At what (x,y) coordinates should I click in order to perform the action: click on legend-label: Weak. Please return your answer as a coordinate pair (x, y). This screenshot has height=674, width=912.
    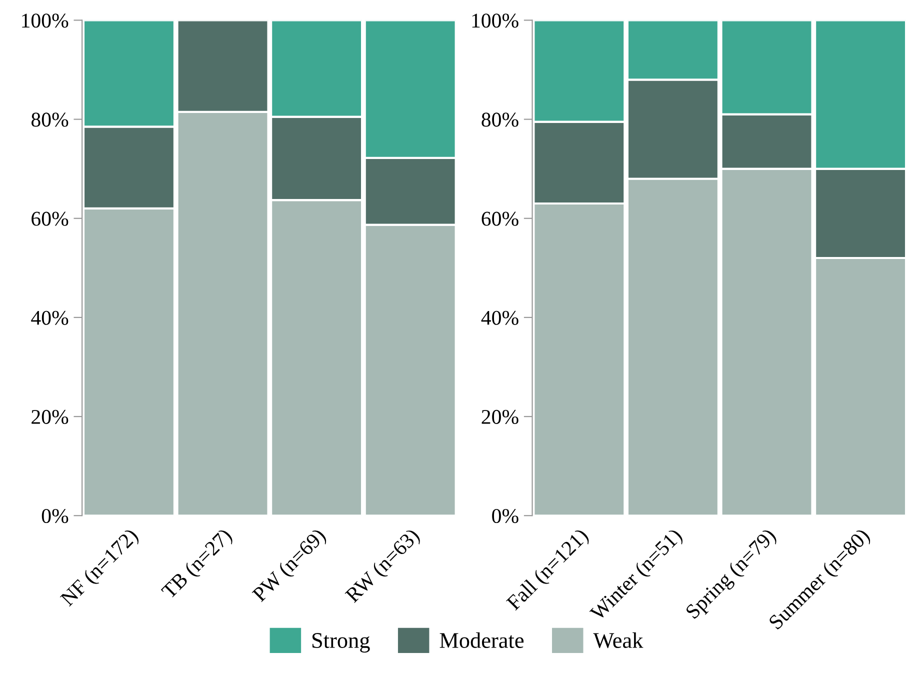
    Looking at the image, I should click on (618, 640).